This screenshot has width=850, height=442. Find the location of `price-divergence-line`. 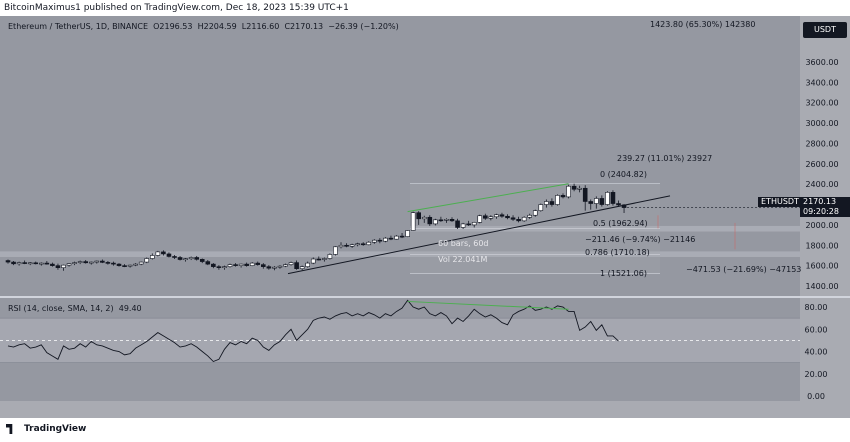

price-divergence-line is located at coordinates (488, 198).